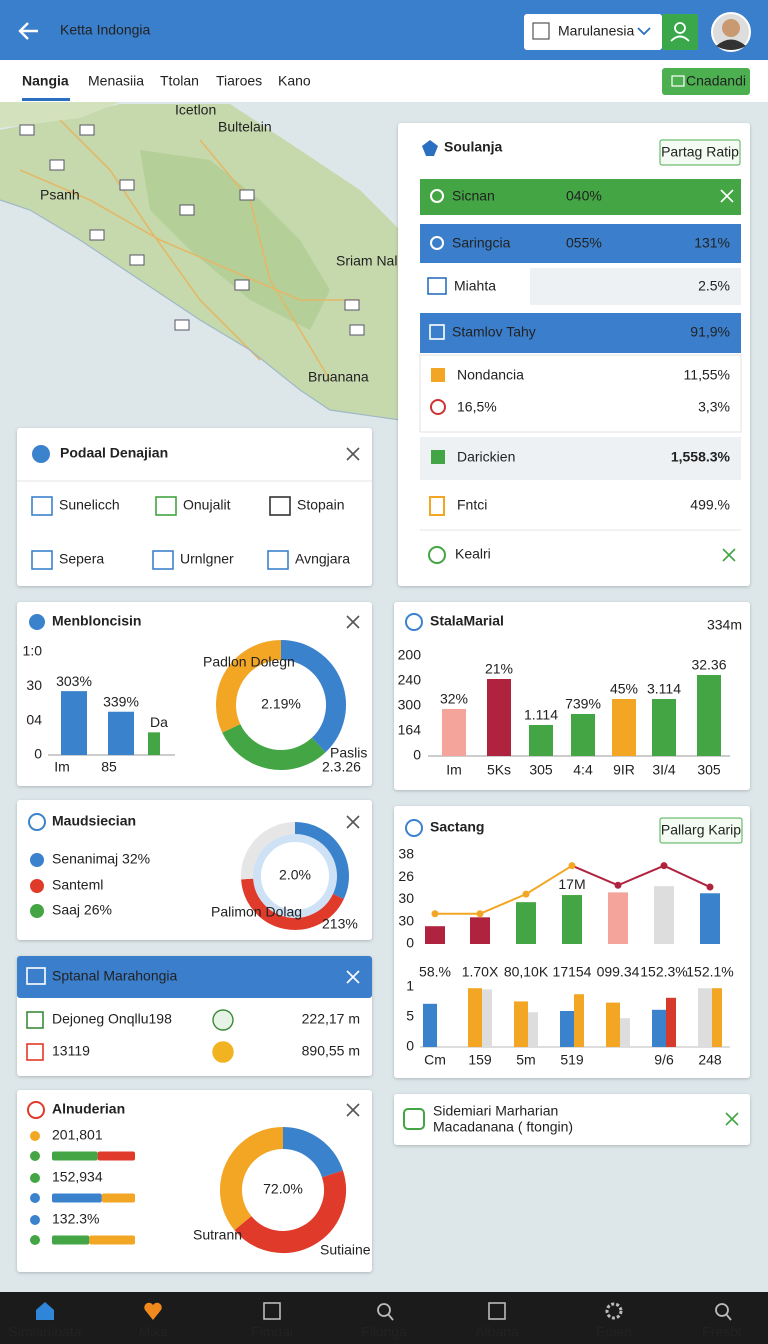 The height and width of the screenshot is (1344, 768). What do you see at coordinates (722, 1332) in the screenshot?
I see `nav-label: Fresbt` at bounding box center [722, 1332].